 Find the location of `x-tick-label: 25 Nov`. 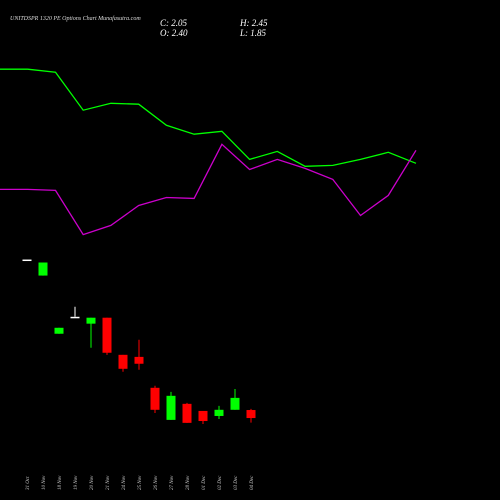

x-tick-label: 25 Nov is located at coordinates (140, 482).